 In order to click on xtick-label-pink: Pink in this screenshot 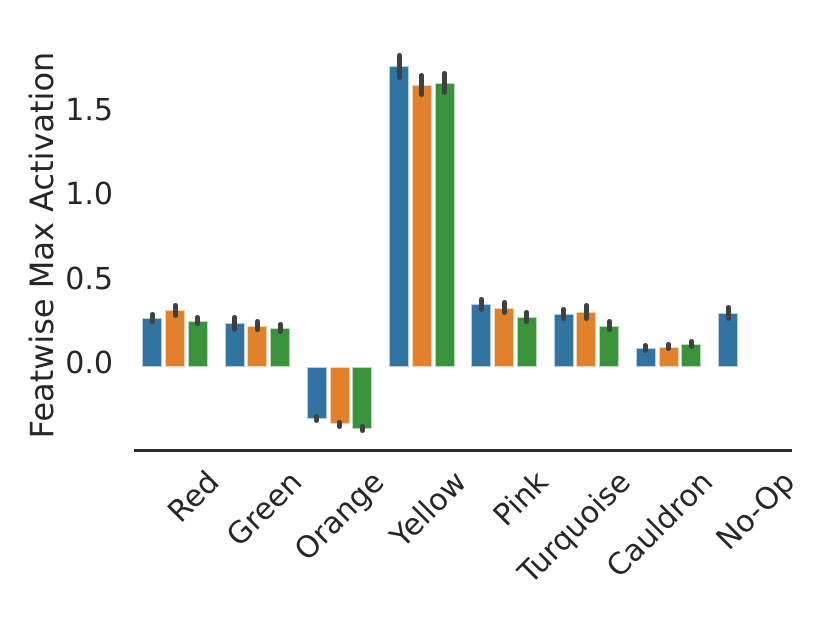, I will do `click(521, 499)`.